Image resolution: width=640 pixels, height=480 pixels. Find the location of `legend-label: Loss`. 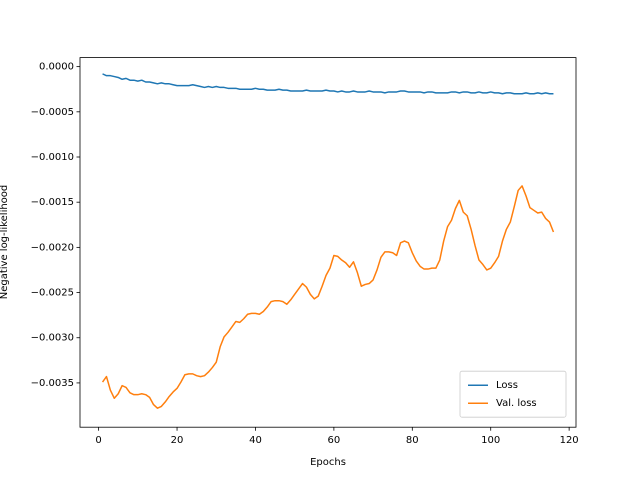

legend-label: Loss is located at coordinates (507, 385).